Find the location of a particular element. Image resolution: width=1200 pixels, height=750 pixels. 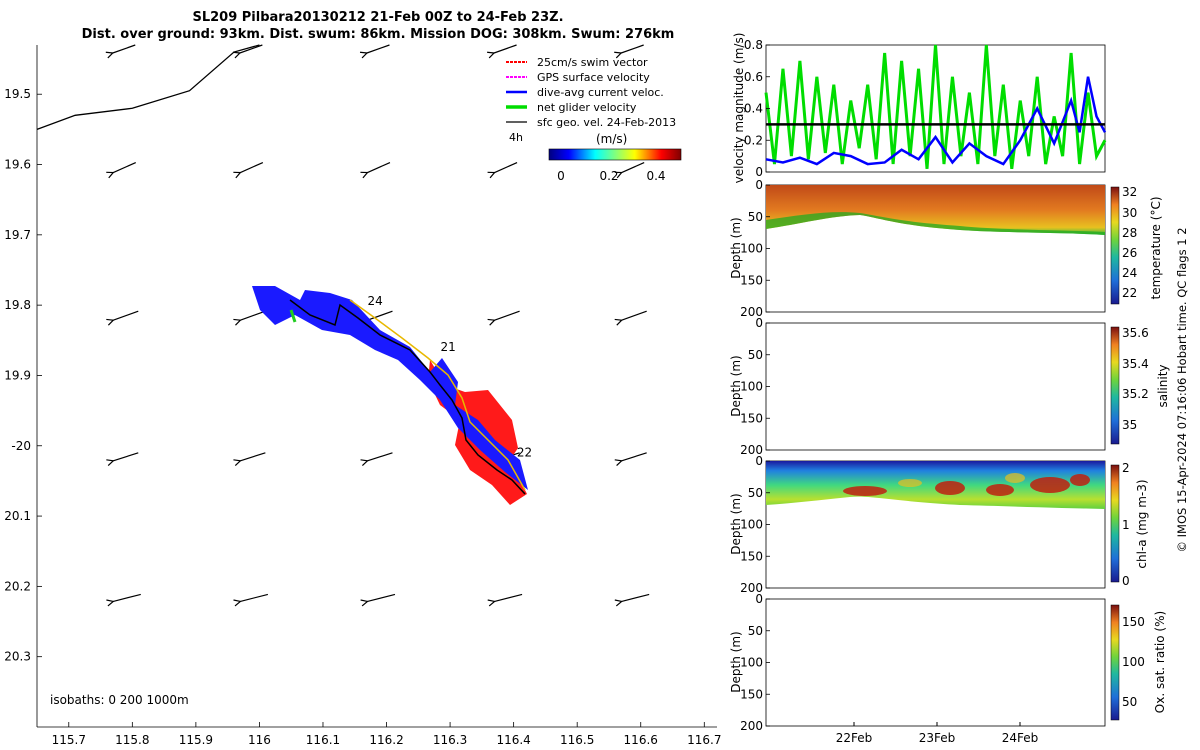

chl-maxima is located at coordinates (966, 485).